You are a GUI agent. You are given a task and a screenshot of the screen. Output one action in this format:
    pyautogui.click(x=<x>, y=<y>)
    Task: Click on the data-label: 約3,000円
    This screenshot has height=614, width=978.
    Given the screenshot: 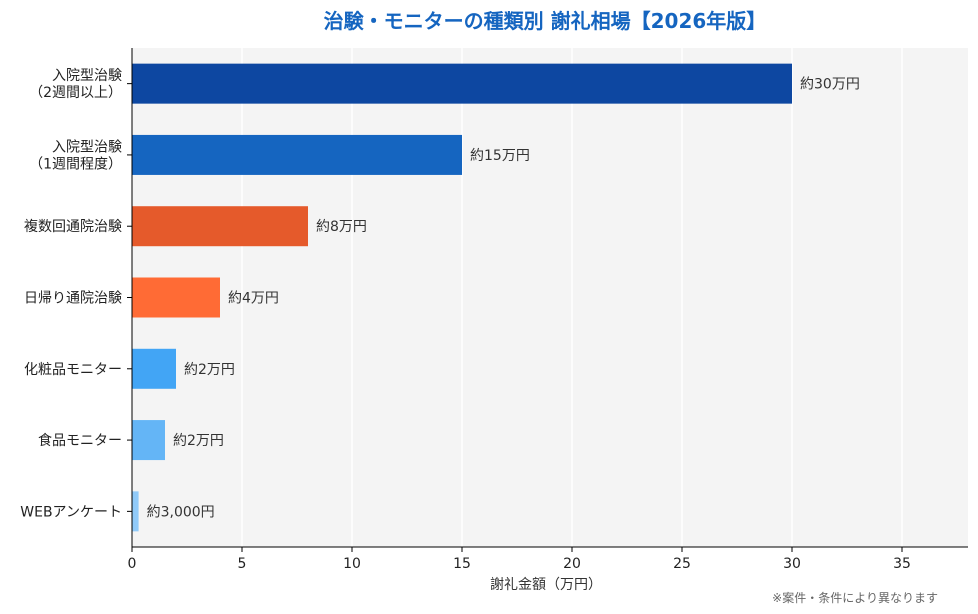 What is the action you would take?
    pyautogui.click(x=181, y=512)
    